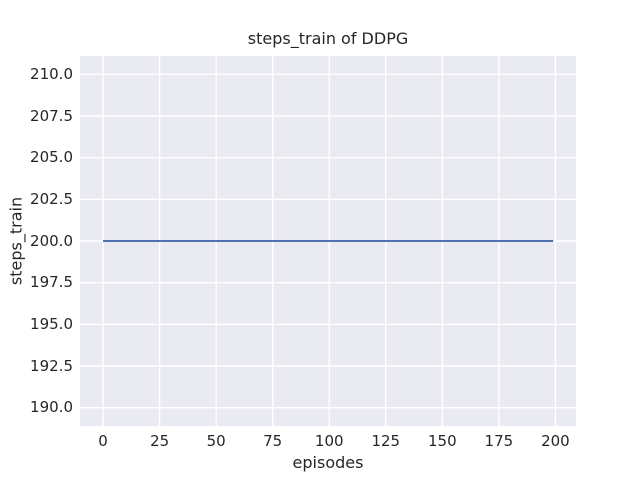 This screenshot has height=480, width=640. Describe the element at coordinates (442, 441) in the screenshot. I see `x-tick-label: 150` at that location.